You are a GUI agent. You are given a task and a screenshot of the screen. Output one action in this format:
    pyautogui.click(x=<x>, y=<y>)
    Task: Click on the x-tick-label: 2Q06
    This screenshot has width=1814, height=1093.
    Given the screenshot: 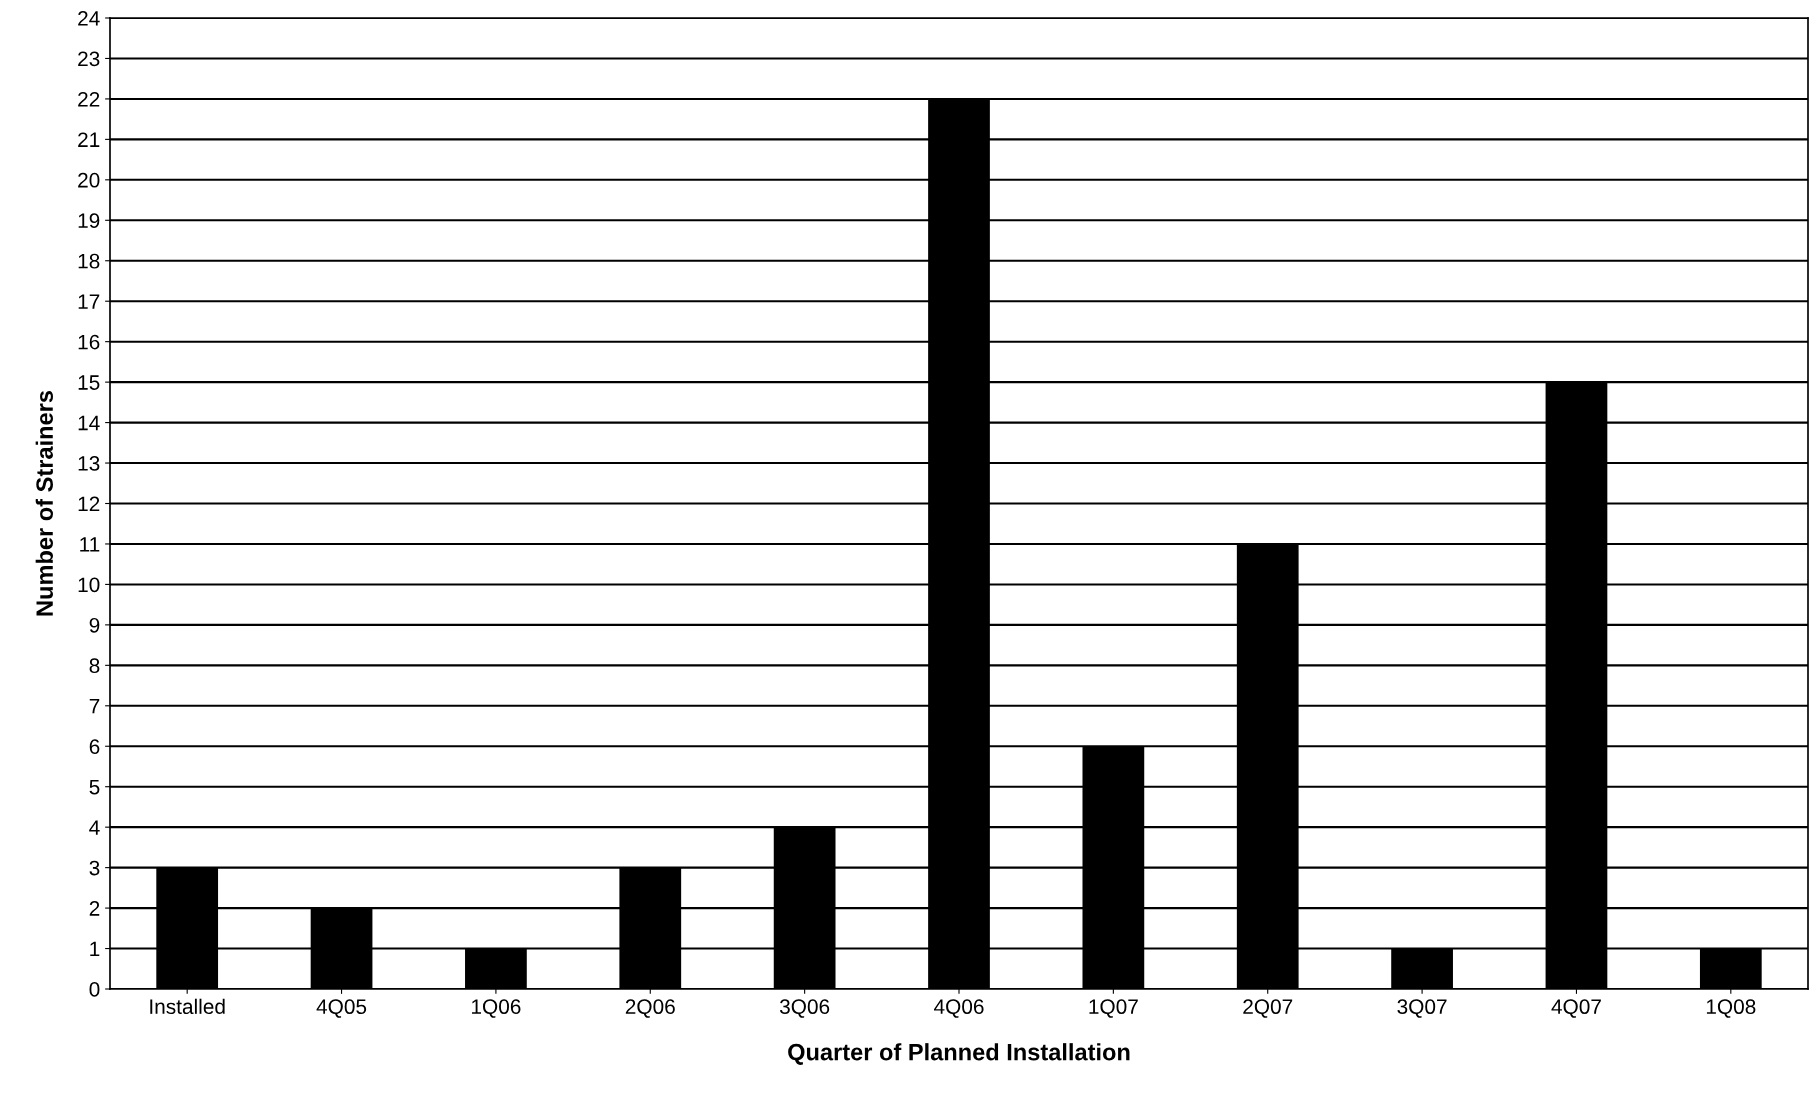 What is the action you would take?
    pyautogui.click(x=650, y=1008)
    